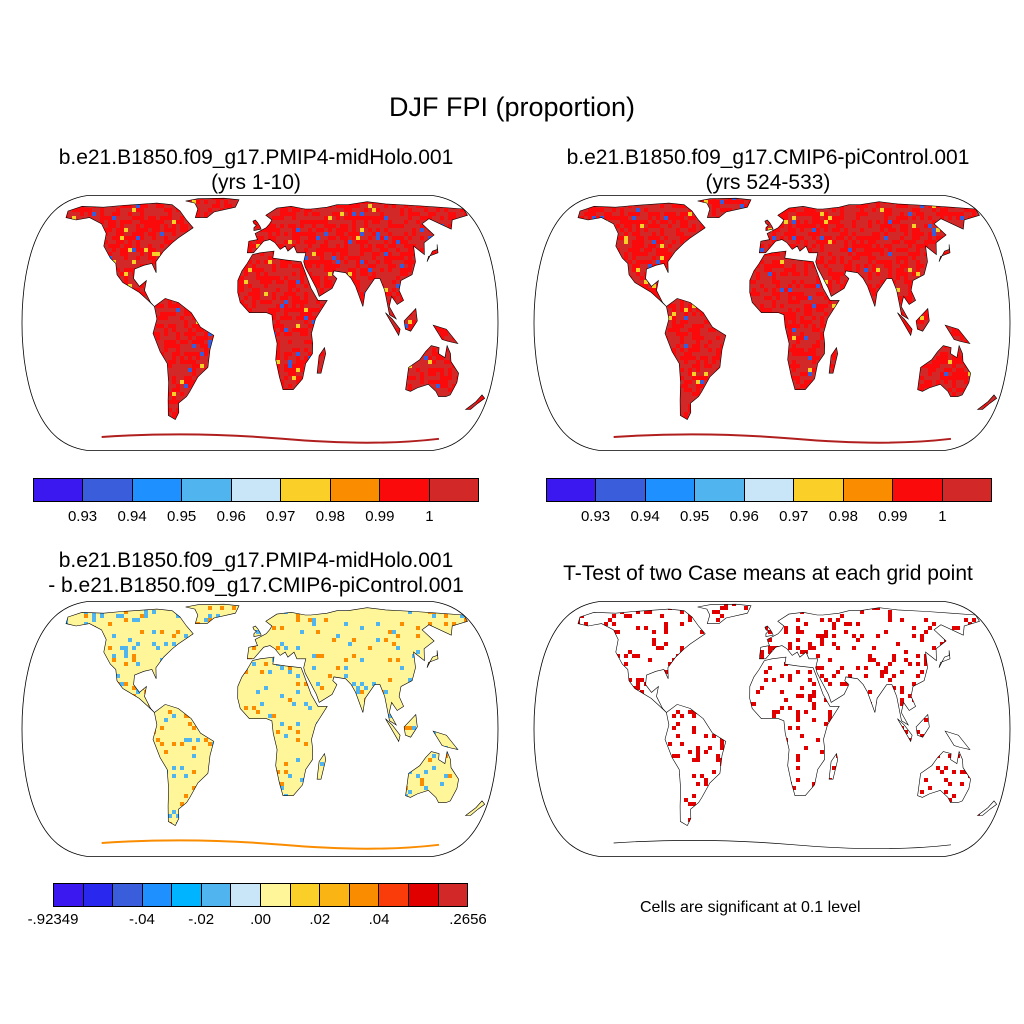 Image resolution: width=1024 pixels, height=1024 pixels. I want to click on colorbar-difference-labels: -.92349 -.04 -.02 .00 .02 .04 .2656, so click(257, 921).